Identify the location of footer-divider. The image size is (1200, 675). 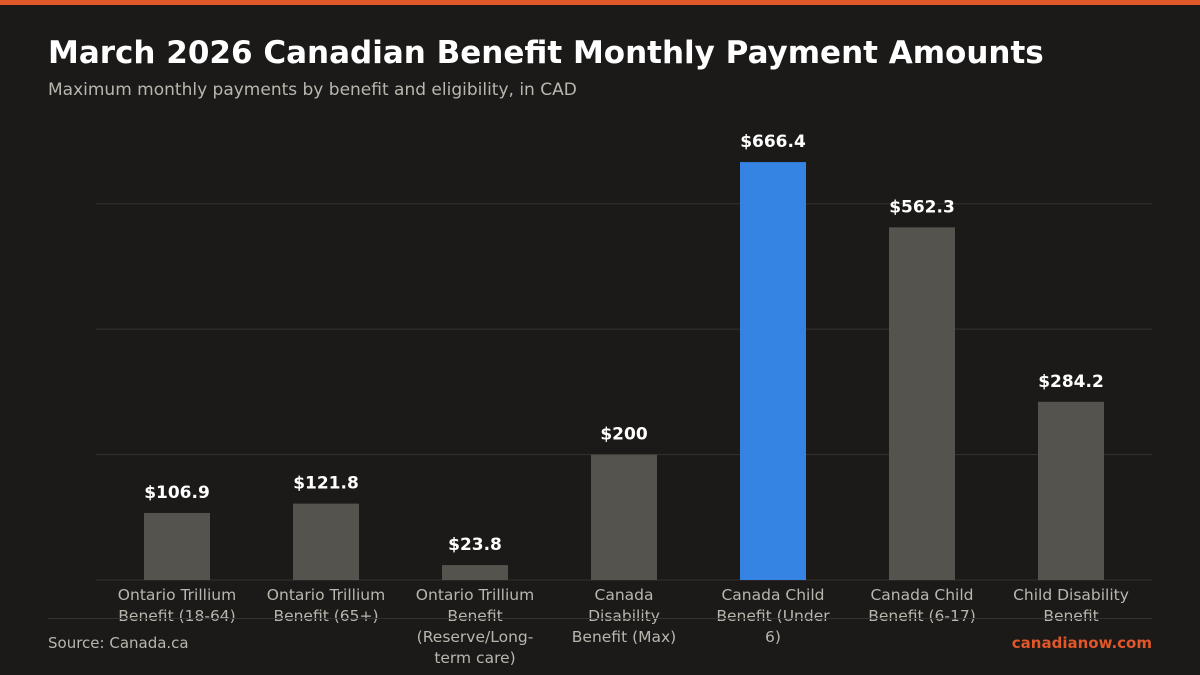
(600, 618).